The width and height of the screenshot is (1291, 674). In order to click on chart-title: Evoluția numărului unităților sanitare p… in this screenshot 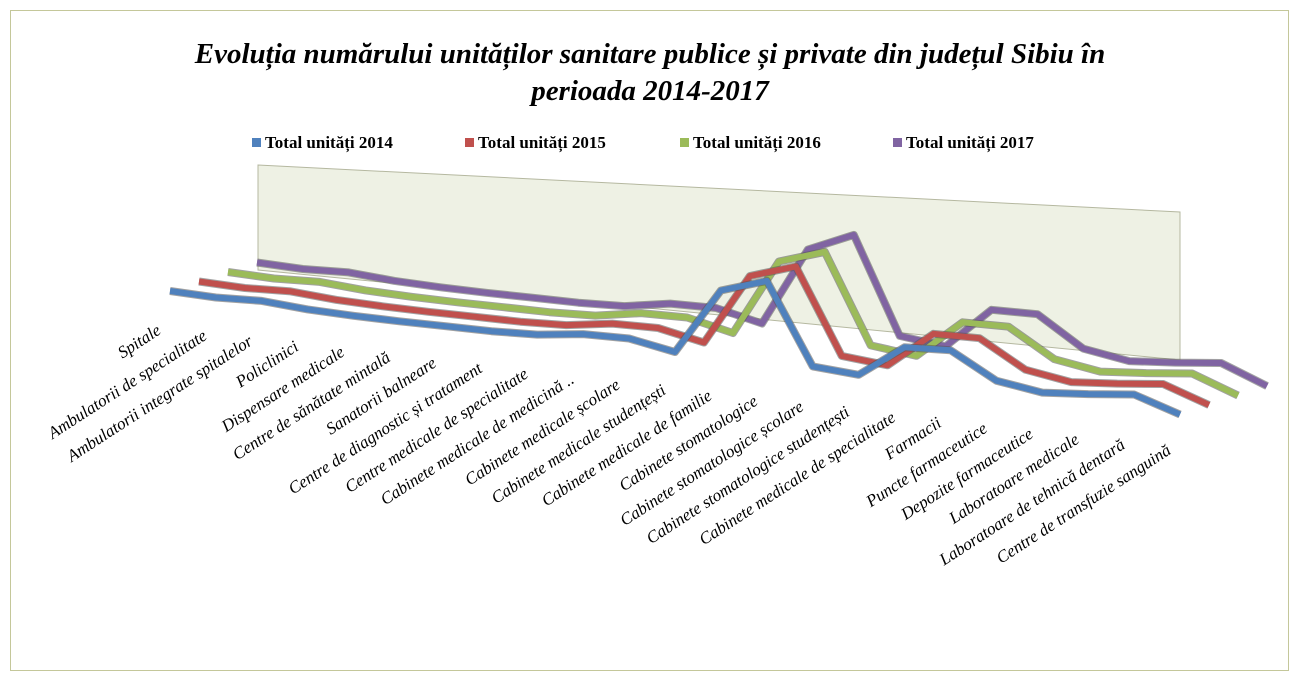, I will do `click(650, 72)`.